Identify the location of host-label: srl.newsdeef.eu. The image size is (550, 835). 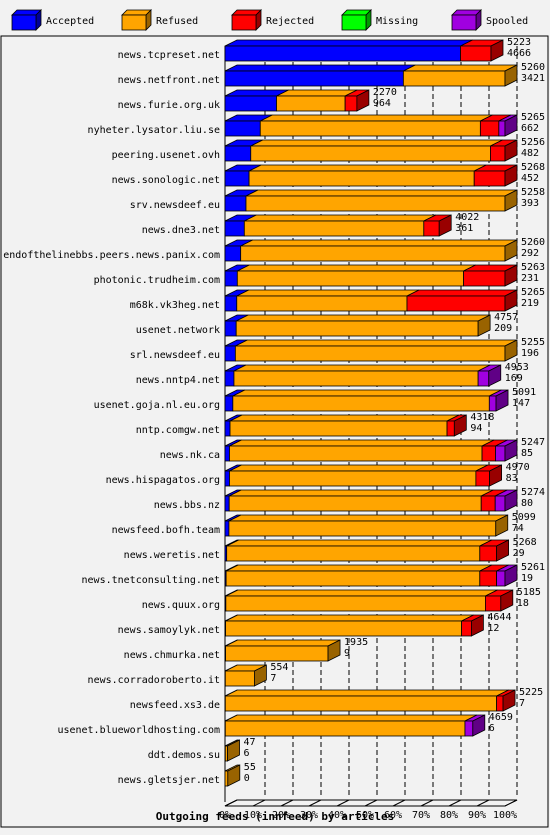
(175, 355).